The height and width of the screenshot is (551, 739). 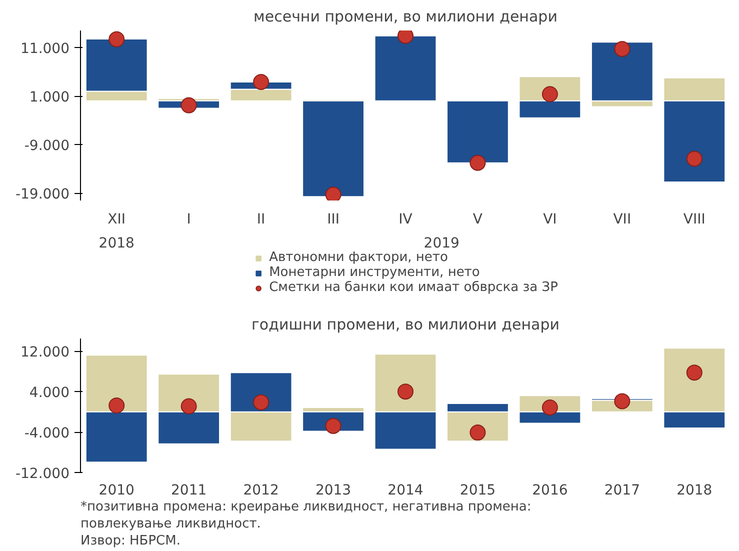 I want to click on x-tick-label: II, so click(x=261, y=220).